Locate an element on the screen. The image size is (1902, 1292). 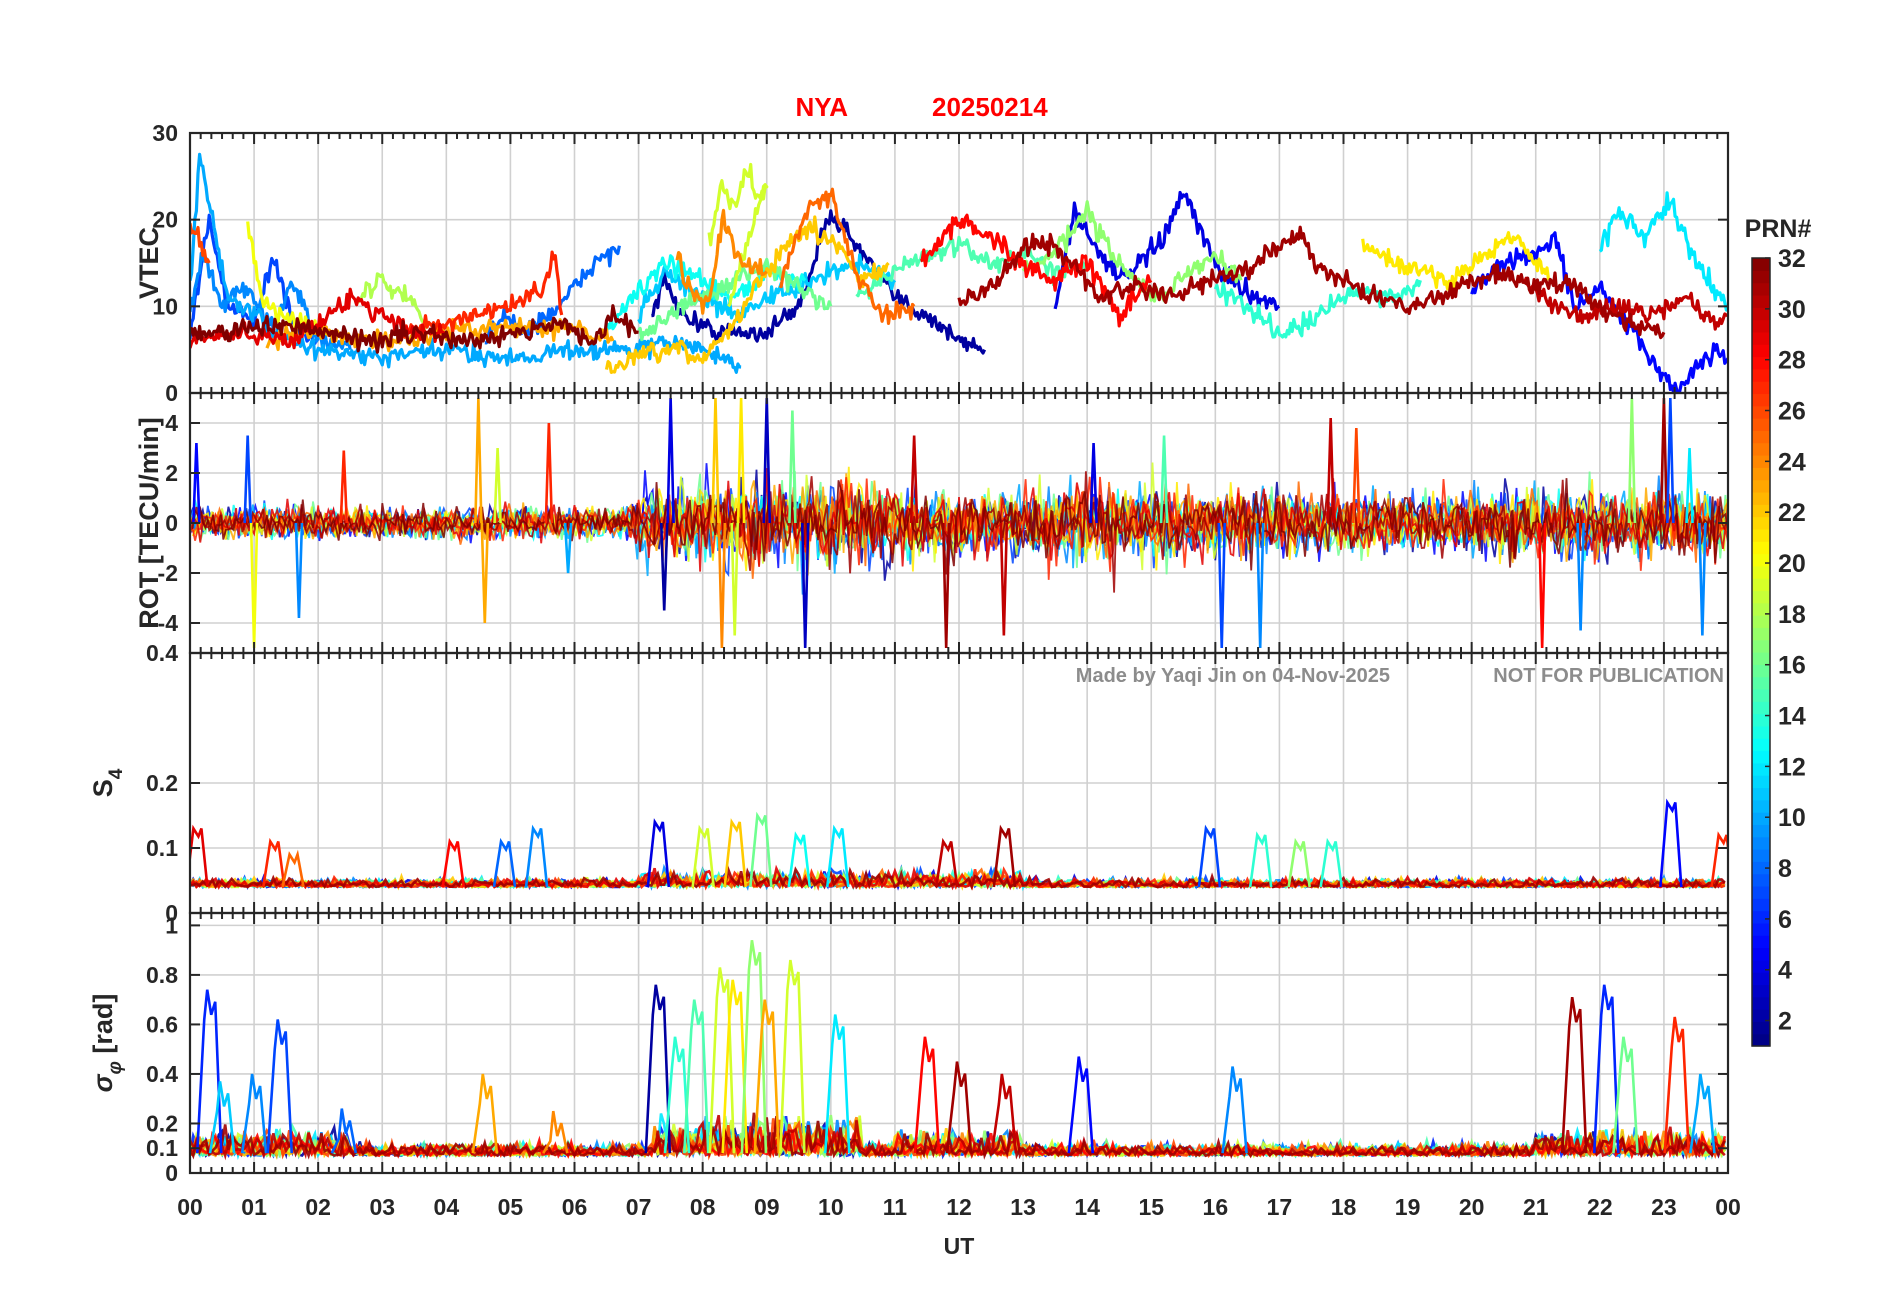
xtick-label: 00 is located at coordinates (1728, 1207).